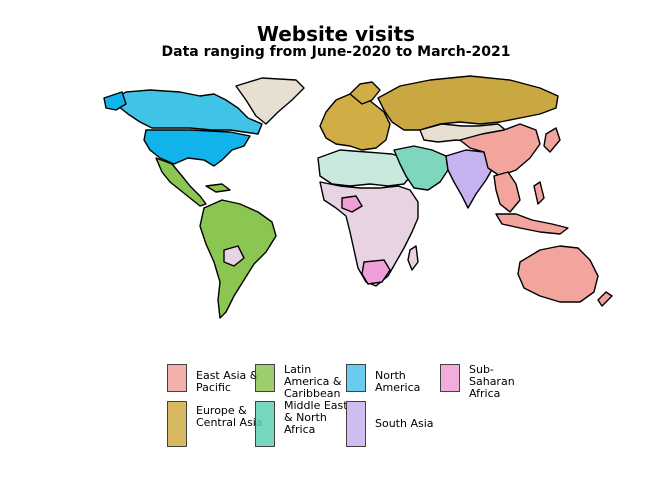 This screenshot has height=480, width=672. I want to click on region-new-zealand, so click(605, 299).